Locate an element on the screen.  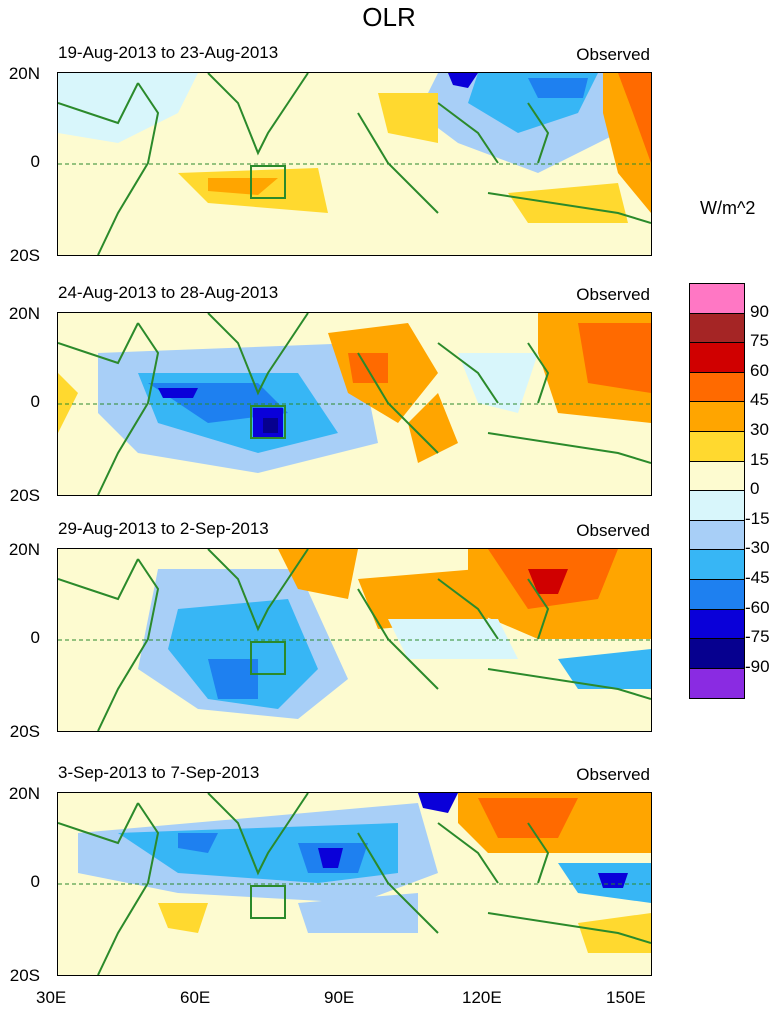
colorbar-label: 75 is located at coordinates (759, 341).